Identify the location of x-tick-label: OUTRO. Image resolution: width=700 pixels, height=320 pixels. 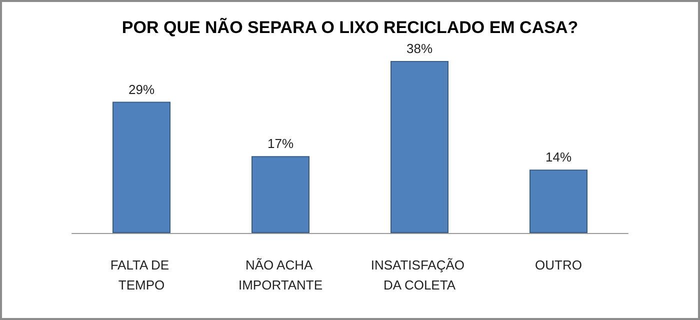
(558, 265).